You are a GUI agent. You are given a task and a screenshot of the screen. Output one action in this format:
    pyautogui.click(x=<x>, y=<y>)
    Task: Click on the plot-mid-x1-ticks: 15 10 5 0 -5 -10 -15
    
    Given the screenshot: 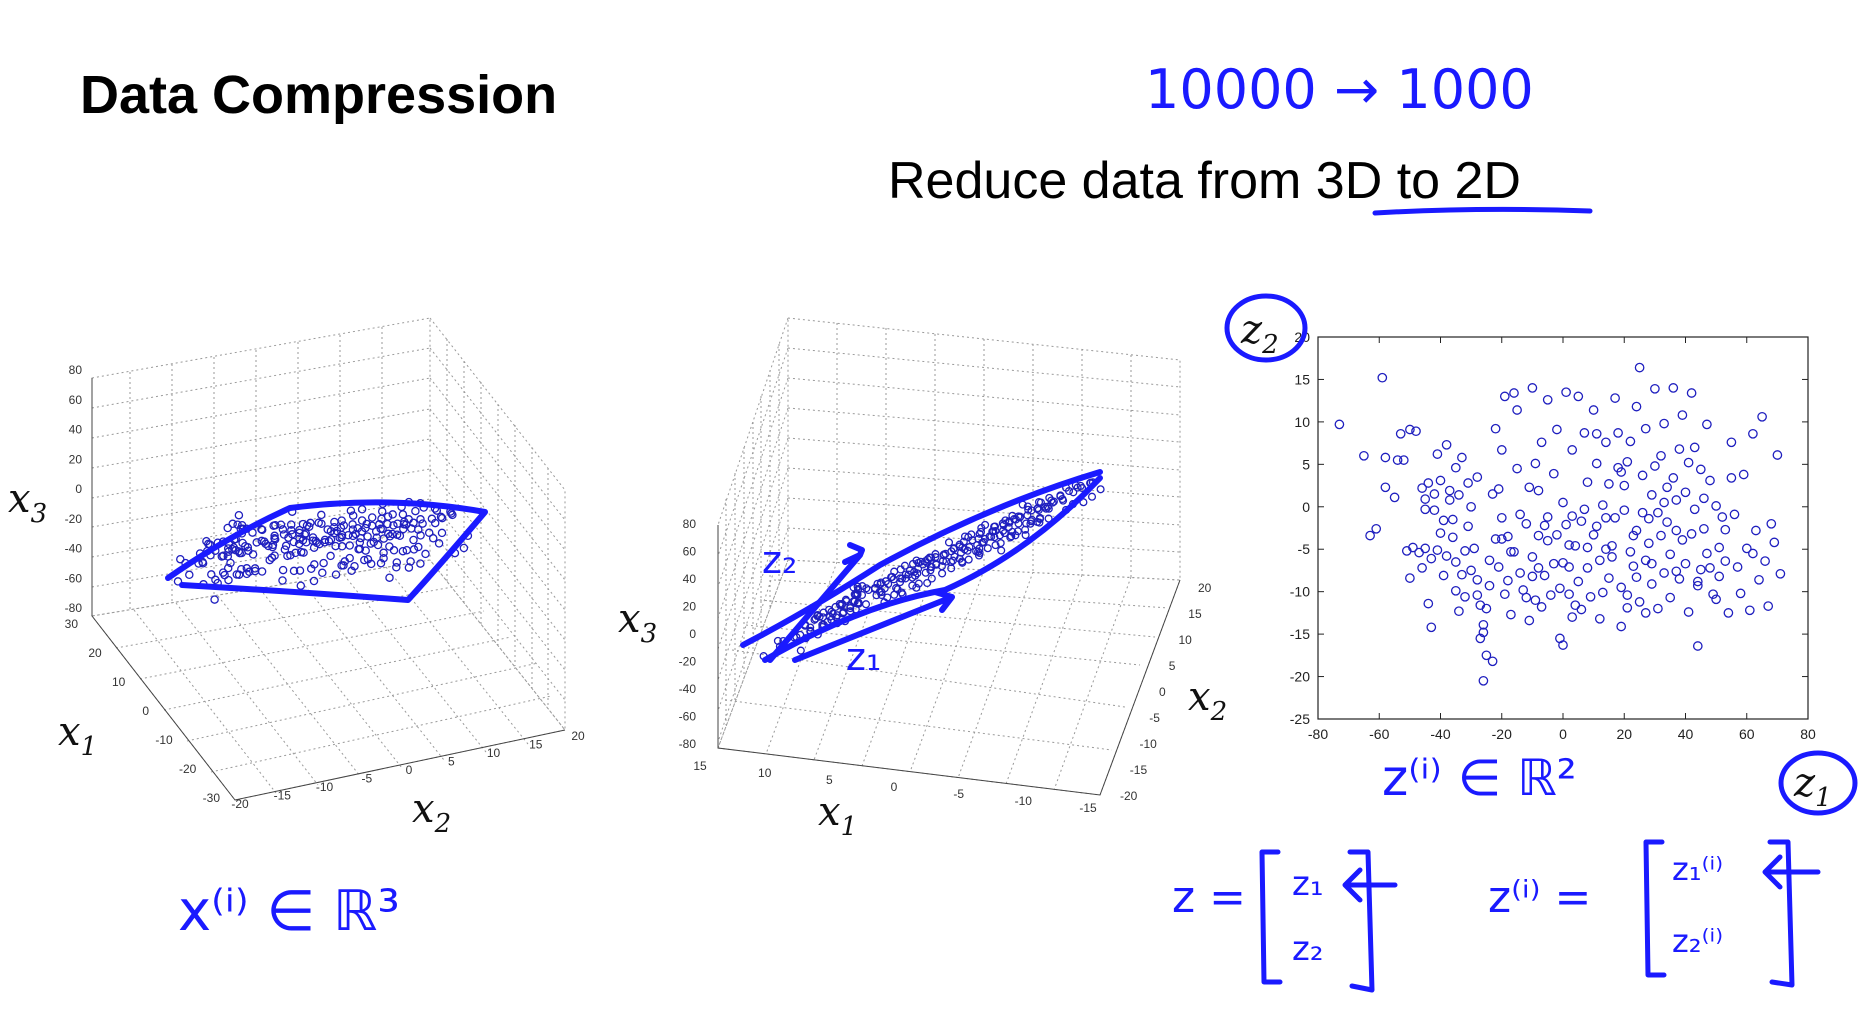 What is the action you would take?
    pyautogui.click(x=895, y=787)
    